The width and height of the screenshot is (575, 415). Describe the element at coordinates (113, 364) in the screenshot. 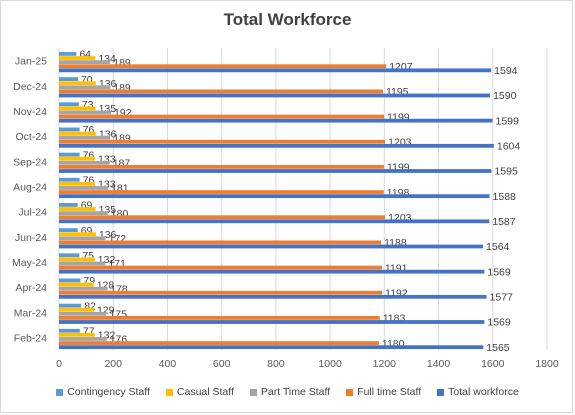

I see `x-tick-label: 200` at that location.